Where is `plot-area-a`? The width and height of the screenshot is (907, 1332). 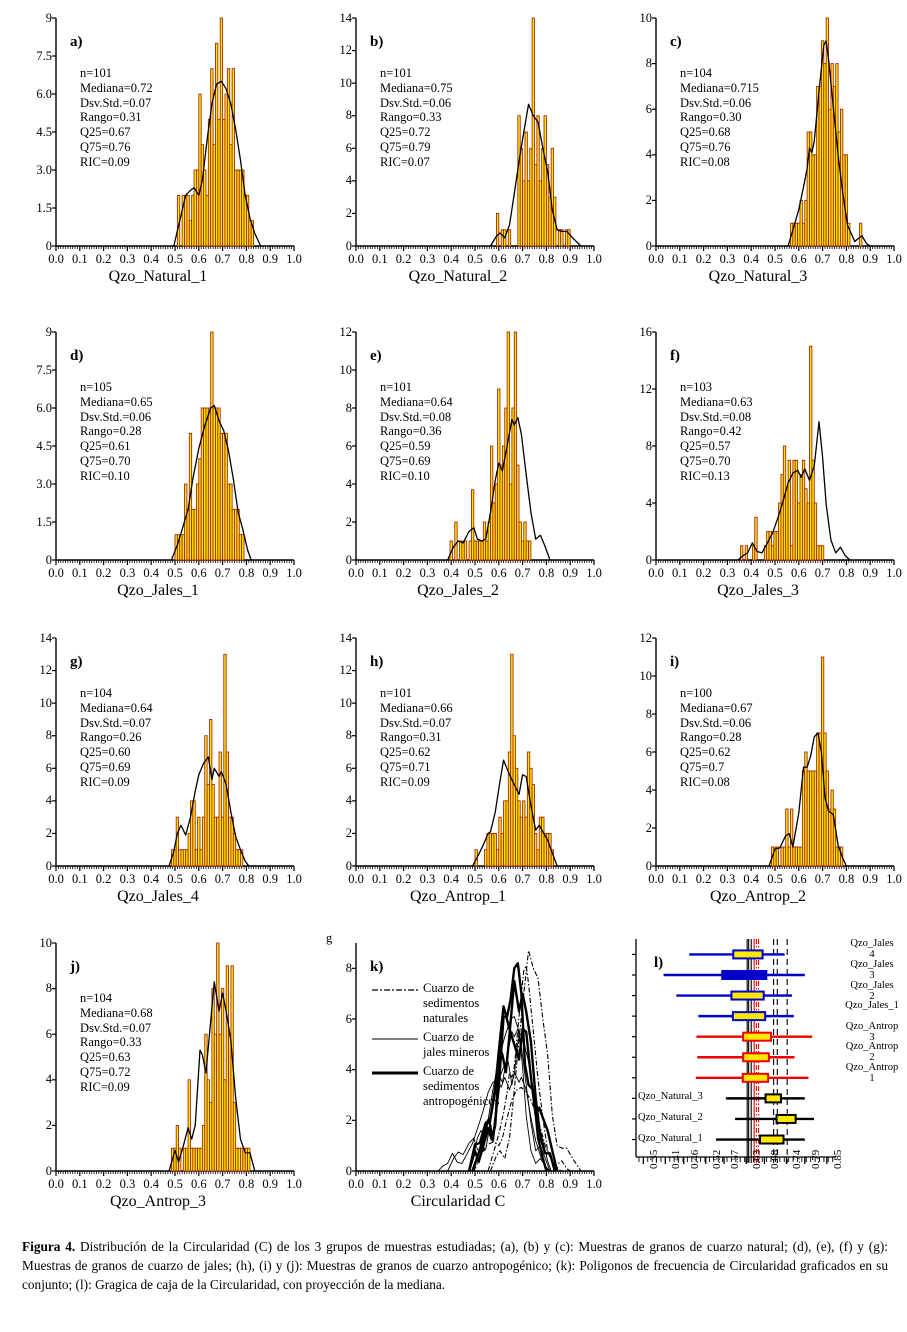
plot-area-a is located at coordinates (173, 134).